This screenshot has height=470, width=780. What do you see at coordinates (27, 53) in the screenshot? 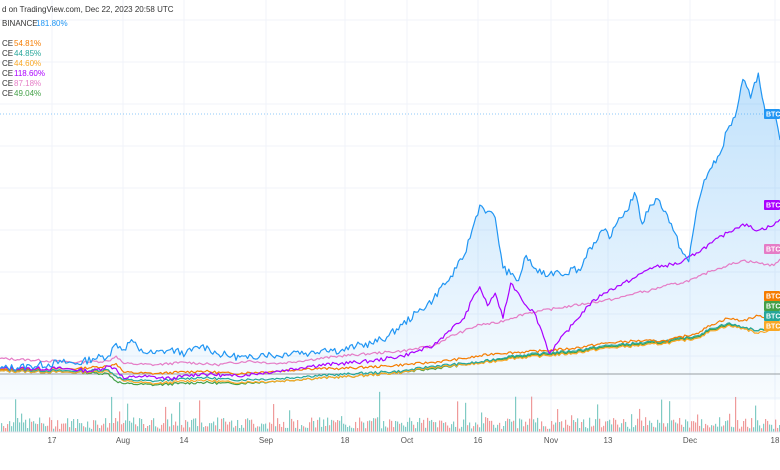
I see `legend-value: 44.85%` at bounding box center [27, 53].